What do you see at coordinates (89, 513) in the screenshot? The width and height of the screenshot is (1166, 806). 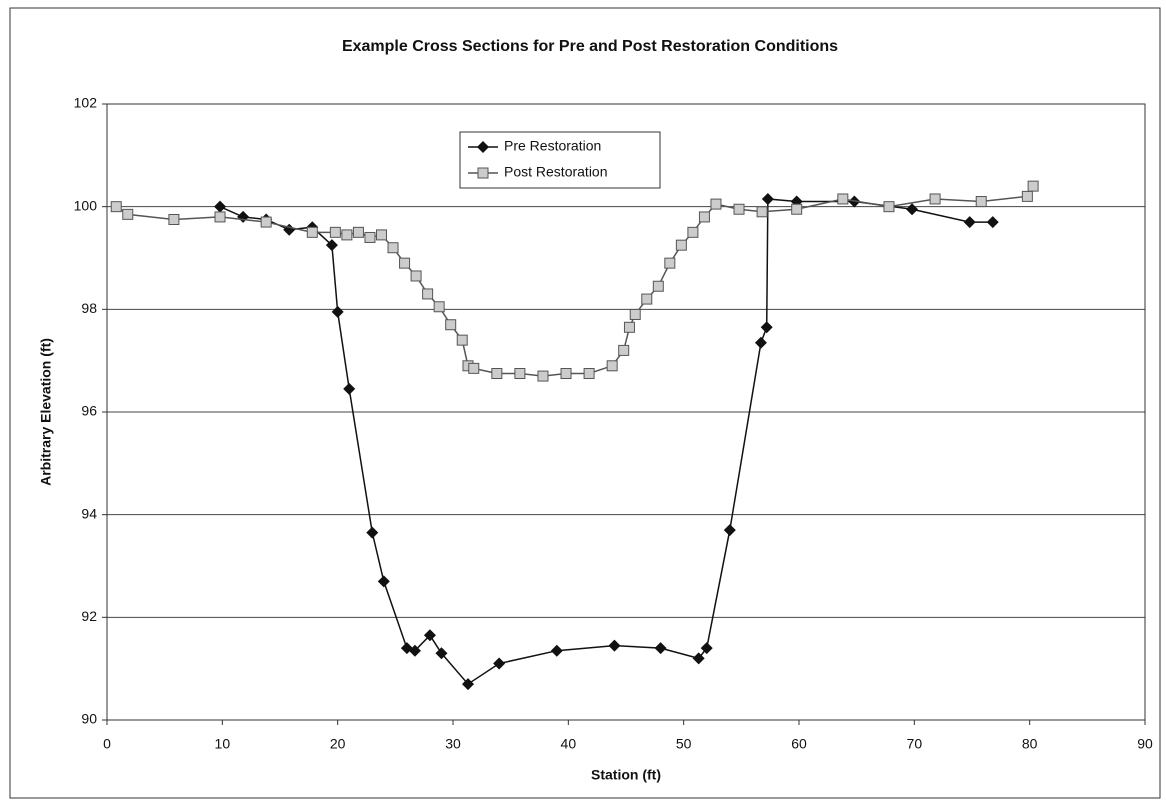 I see `y-tick-label: 94` at bounding box center [89, 513].